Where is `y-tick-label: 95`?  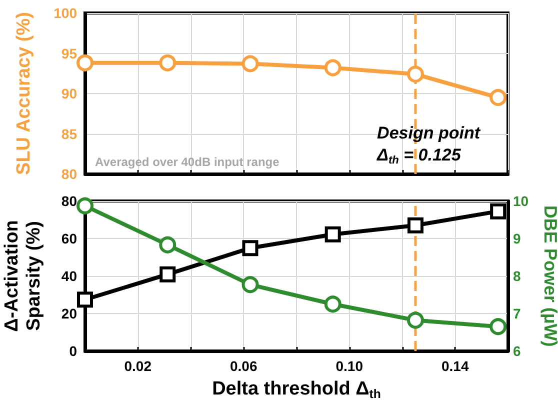
y-tick-label: 95 is located at coordinates (69, 53).